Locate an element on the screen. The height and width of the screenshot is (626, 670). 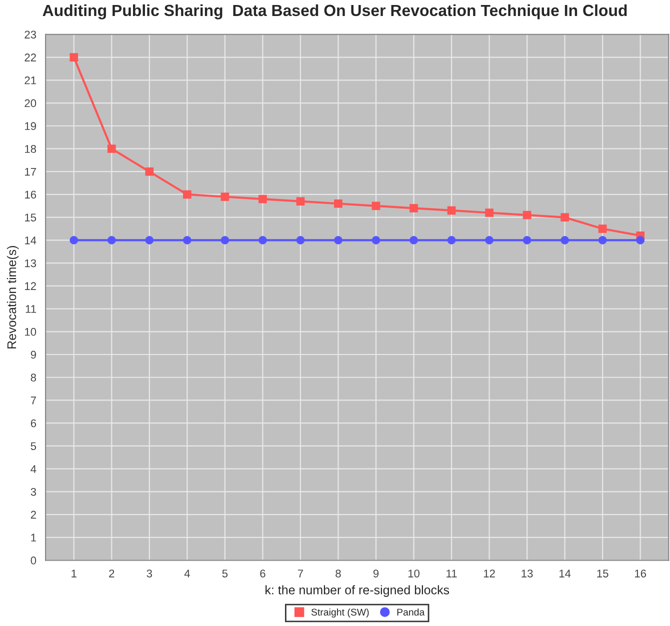
legend-label: Panda is located at coordinates (411, 612).